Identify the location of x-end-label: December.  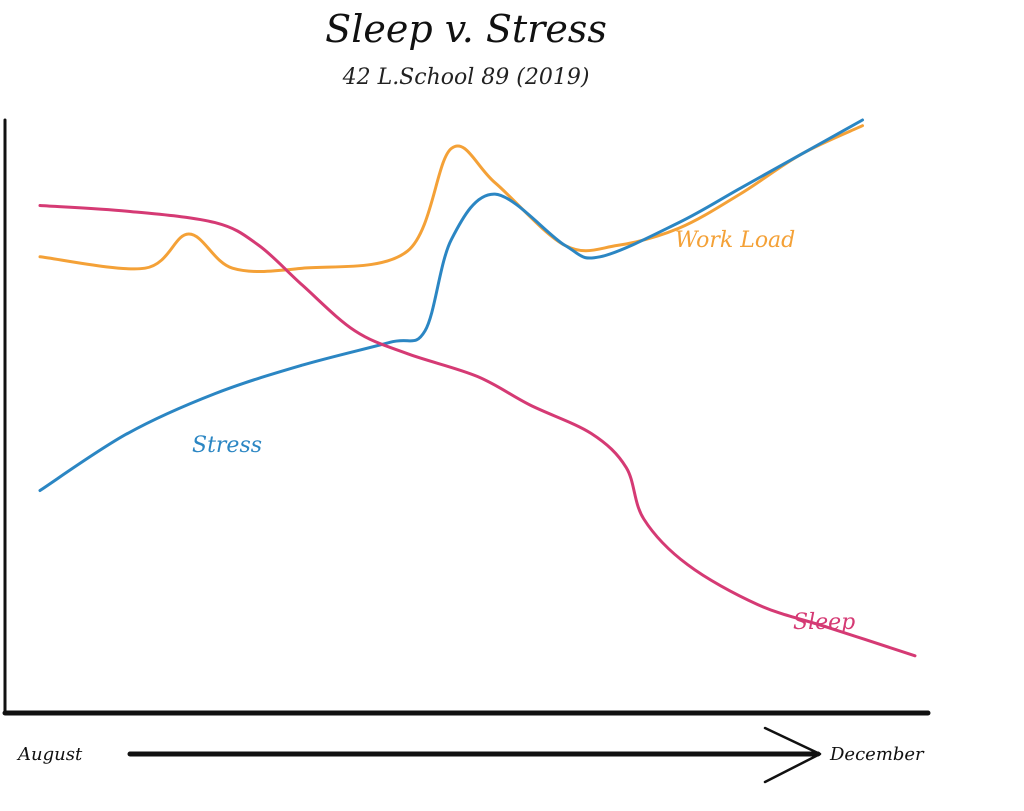
(877, 754).